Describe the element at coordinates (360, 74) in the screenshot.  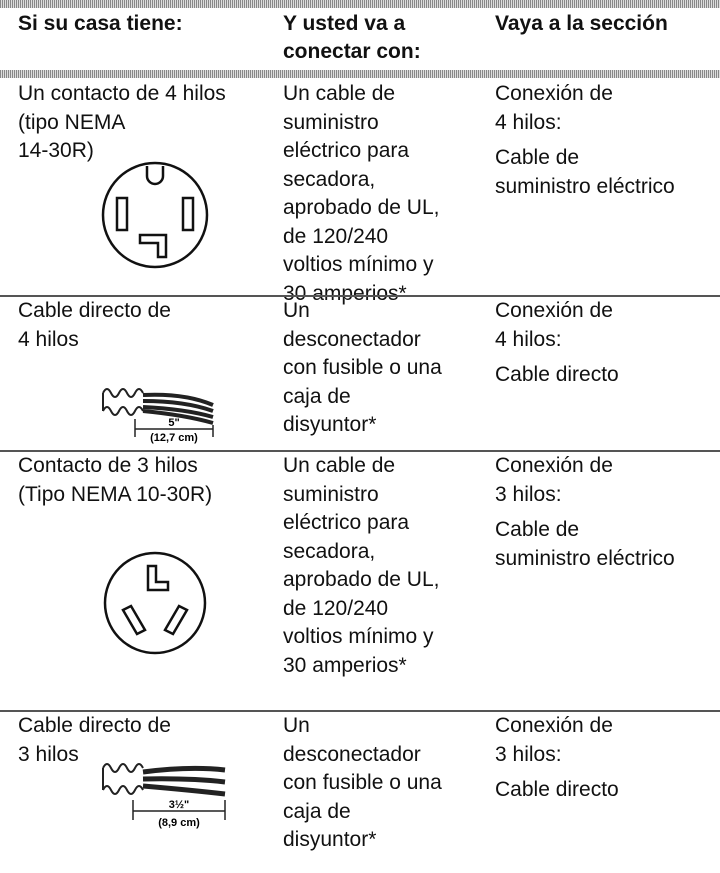
I see `header-band` at that location.